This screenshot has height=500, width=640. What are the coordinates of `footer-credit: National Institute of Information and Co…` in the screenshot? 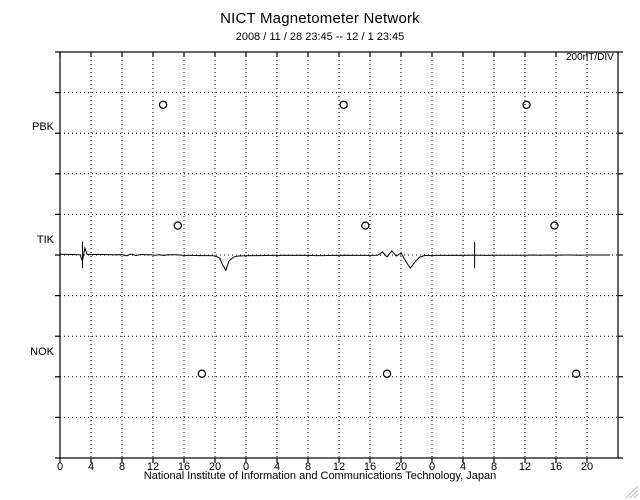 It's located at (320, 476).